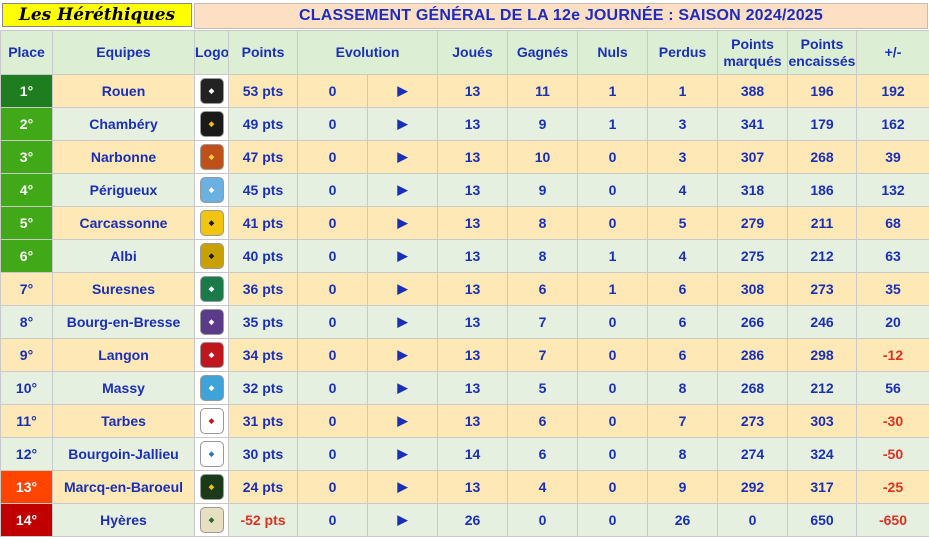  Describe the element at coordinates (263, 223) in the screenshot. I see `points-cell: 41 pts` at that location.